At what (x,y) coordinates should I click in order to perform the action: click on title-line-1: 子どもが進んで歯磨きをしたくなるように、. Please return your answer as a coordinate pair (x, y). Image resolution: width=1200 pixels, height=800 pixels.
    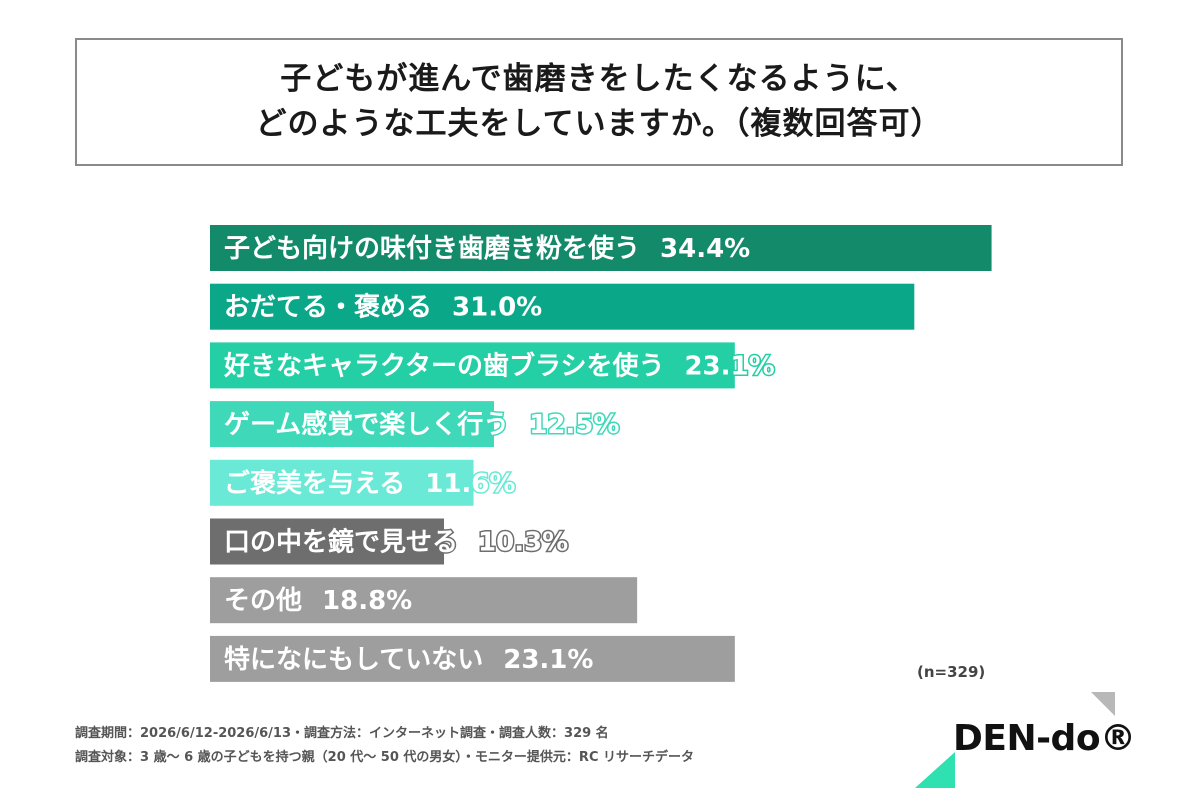
    Looking at the image, I should click on (599, 79).